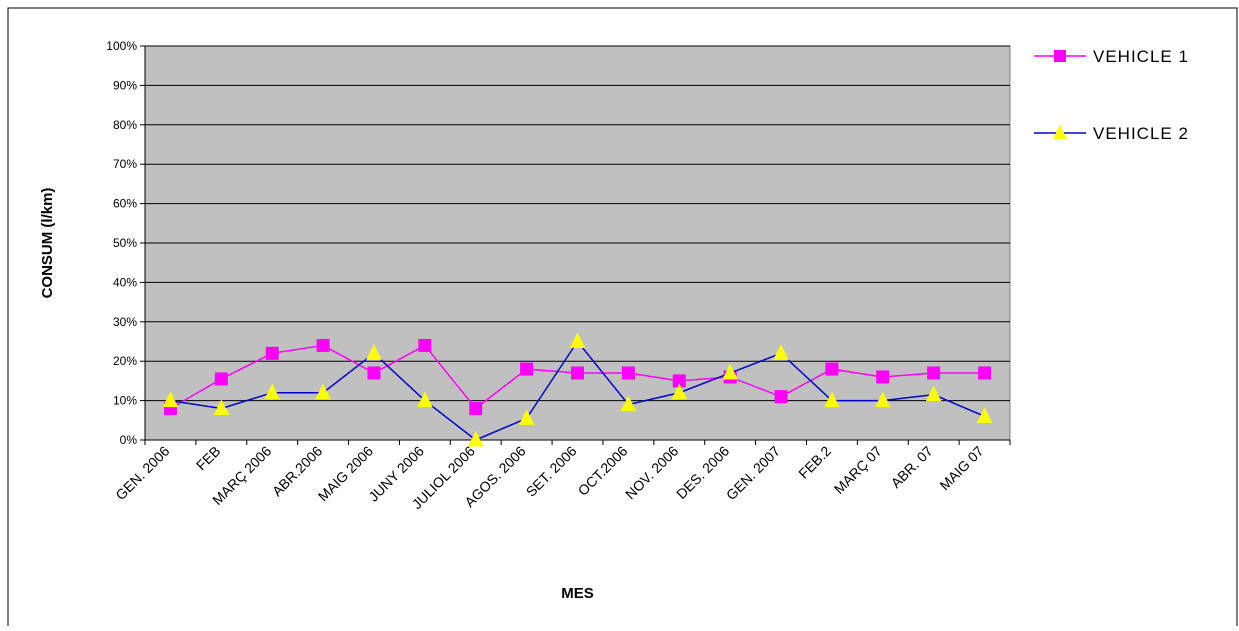 The image size is (1239, 631). Describe the element at coordinates (47, 243) in the screenshot. I see `y-axis-title: CONSUM (l/km)` at that location.